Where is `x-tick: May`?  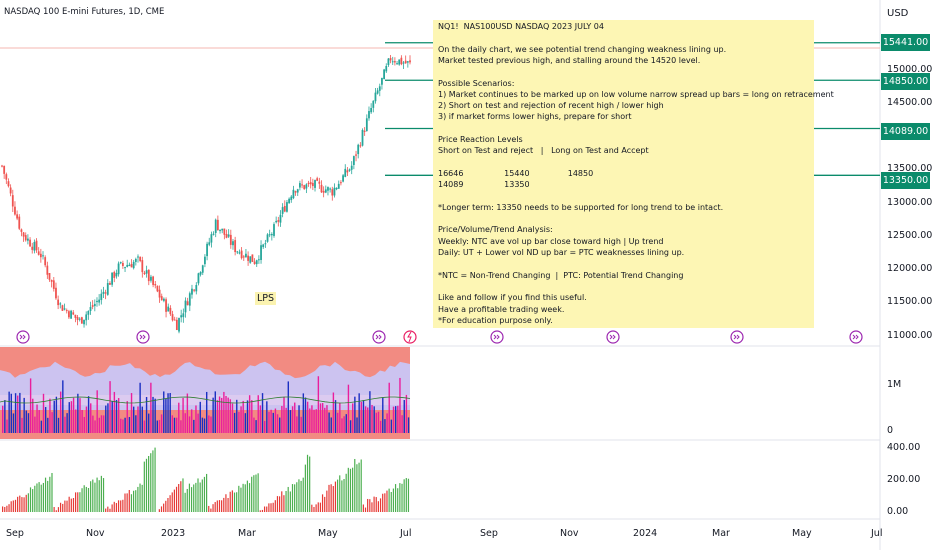 x-tick: May is located at coordinates (802, 533).